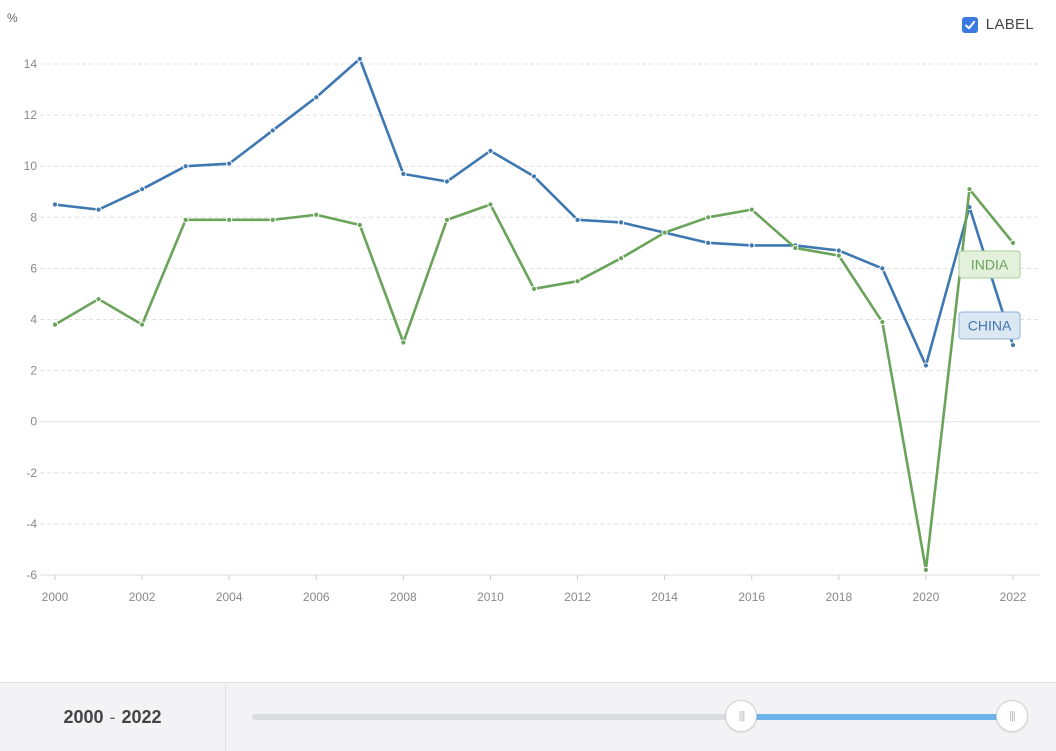 The width and height of the screenshot is (1056, 751). What do you see at coordinates (33, 371) in the screenshot?
I see `y-tick-label: 2` at bounding box center [33, 371].